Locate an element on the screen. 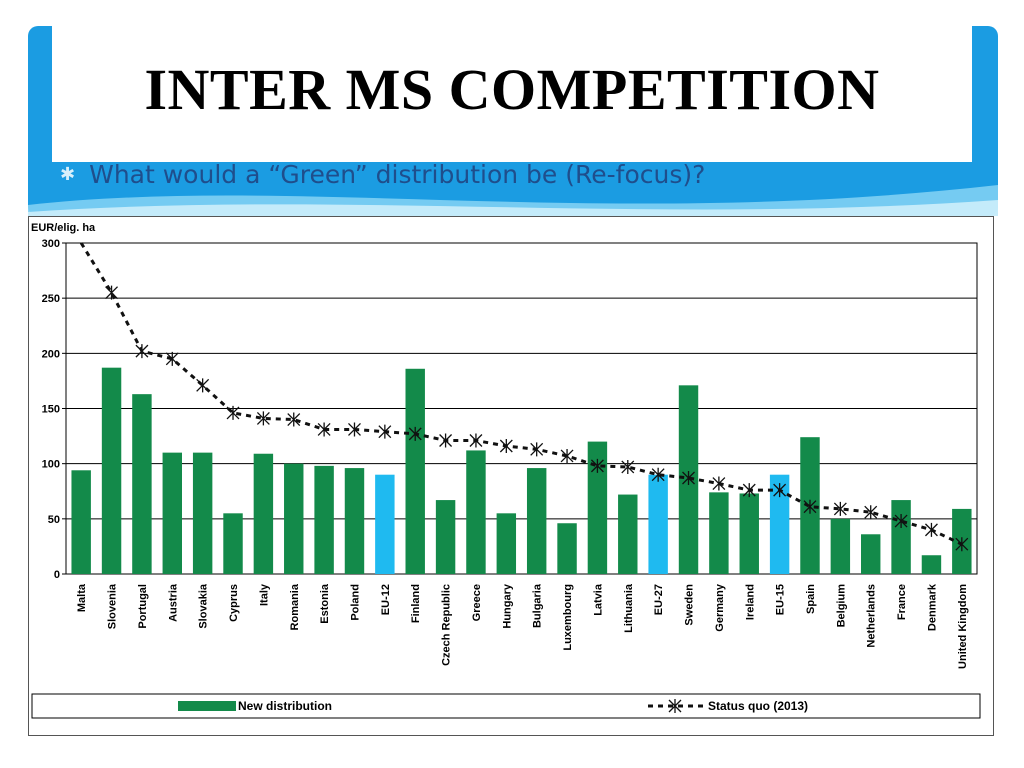  x-tick-label: Greece is located at coordinates (477, 602).